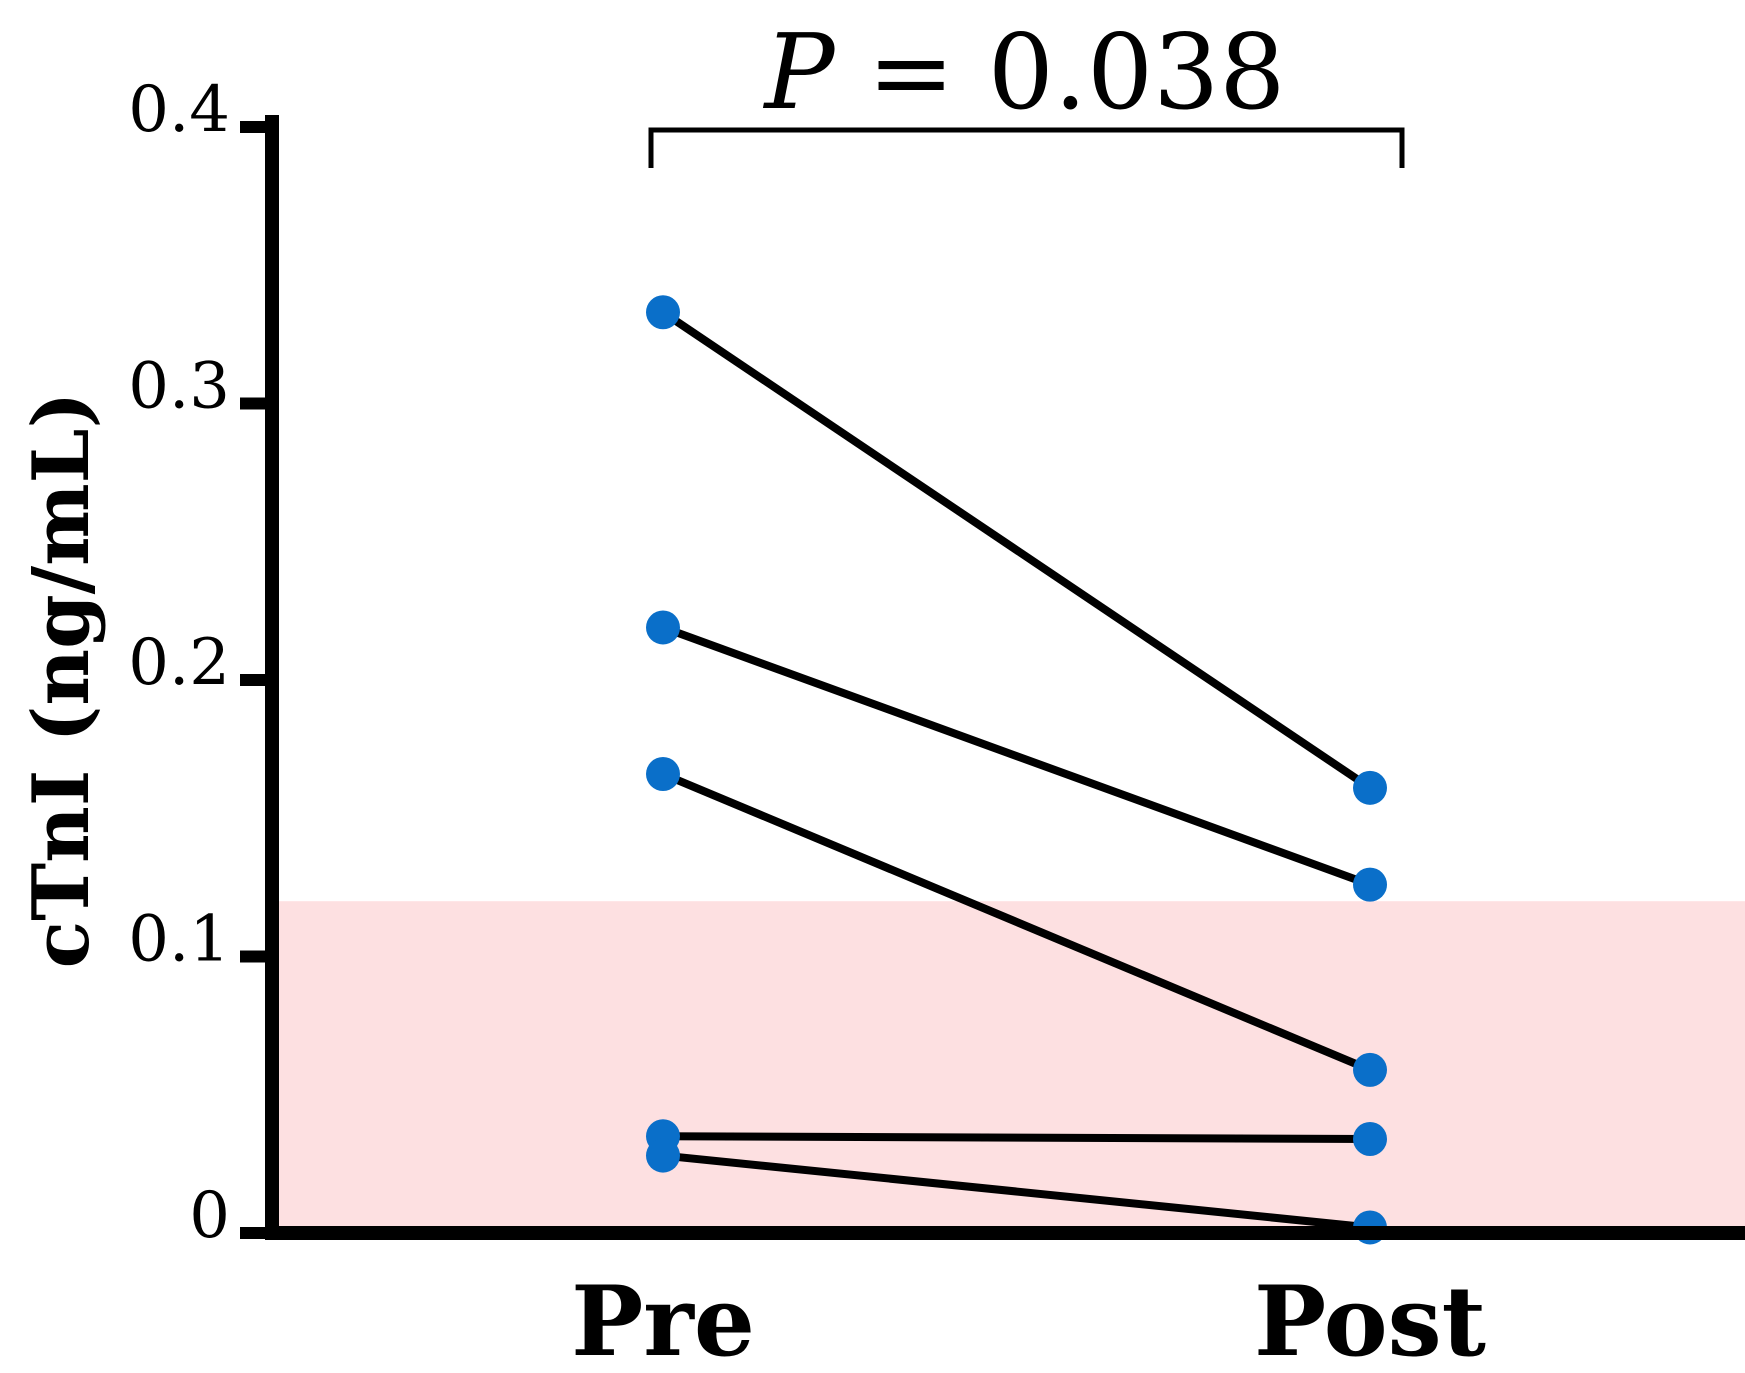 This screenshot has height=1373, width=1745. I want to click on p-value-label: P = 0.038, so click(1024, 72).